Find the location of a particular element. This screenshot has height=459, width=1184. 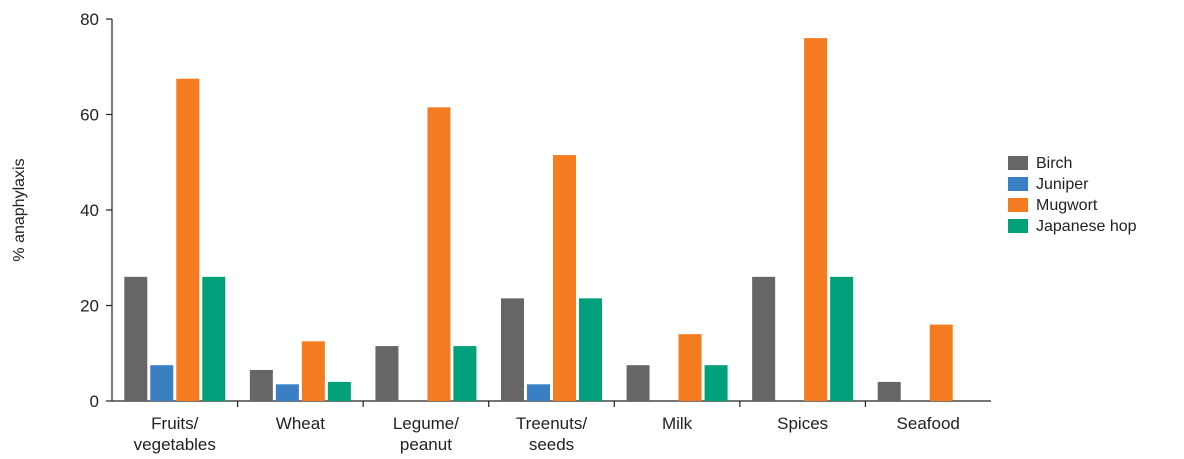

category-label: Seafood is located at coordinates (928, 423).